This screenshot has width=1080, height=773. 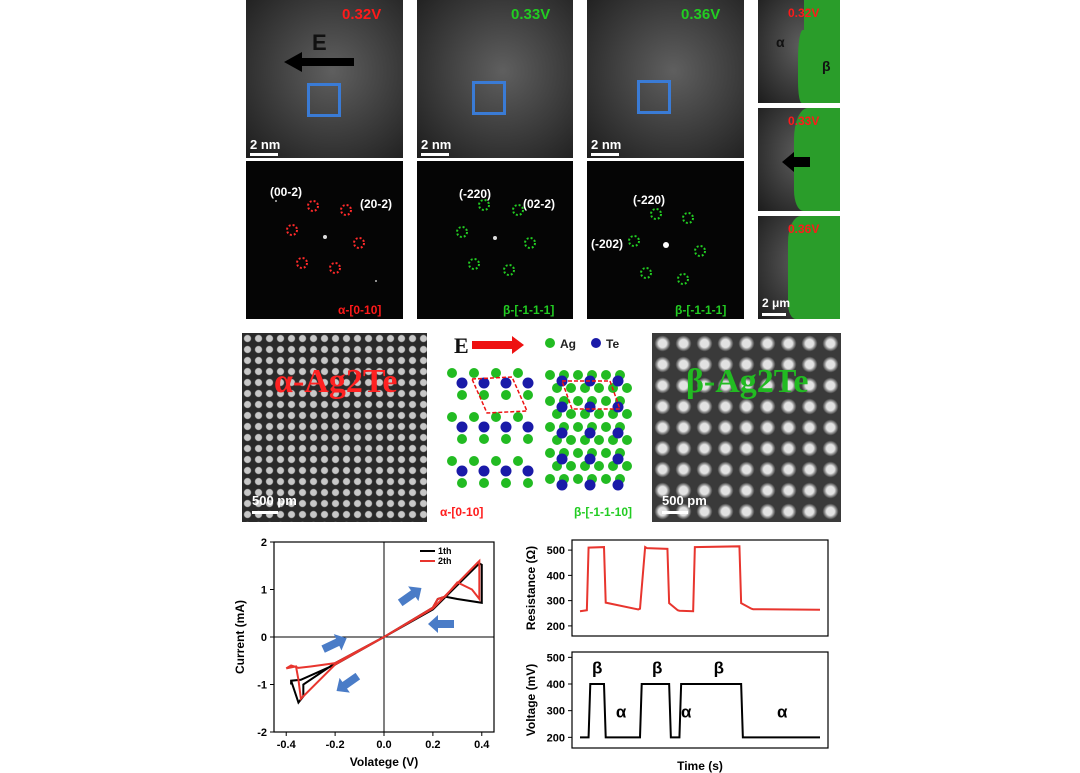 What do you see at coordinates (776, 303) in the screenshot?
I see `scale-label: 2 μm` at bounding box center [776, 303].